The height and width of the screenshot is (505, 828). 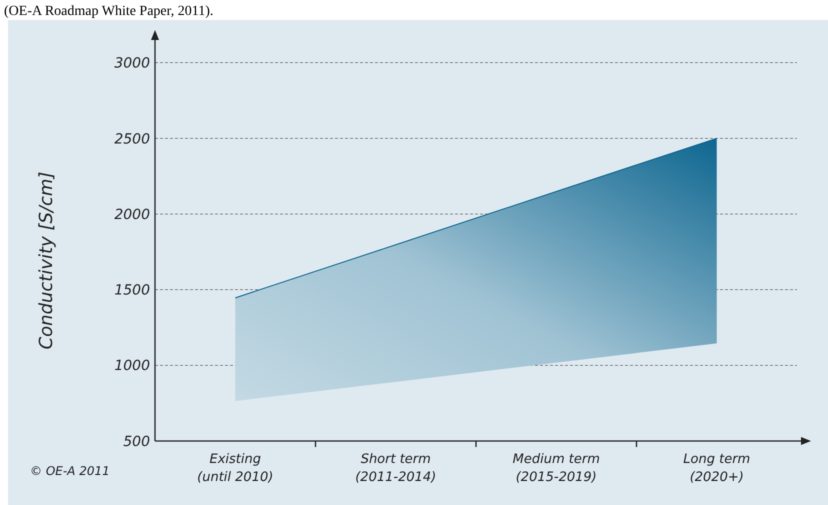 What do you see at coordinates (70, 471) in the screenshot?
I see `text: © OE-A 2011` at bounding box center [70, 471].